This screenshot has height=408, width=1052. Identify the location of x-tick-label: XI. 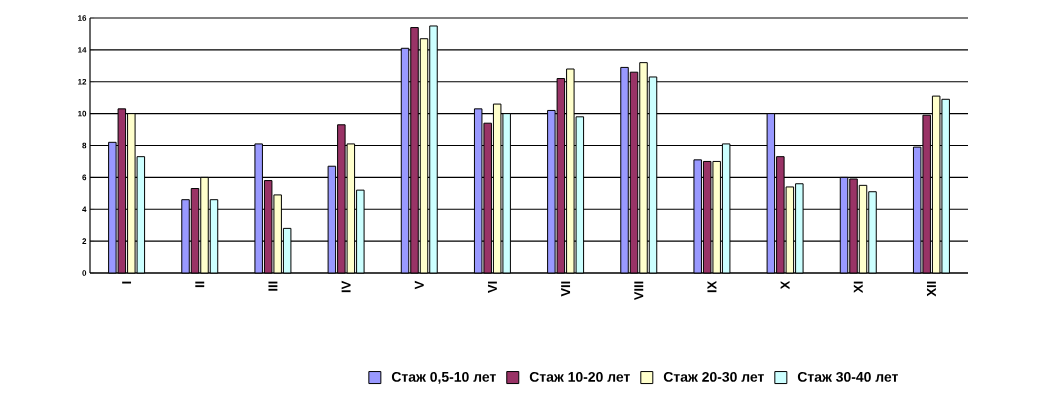
(858, 287).